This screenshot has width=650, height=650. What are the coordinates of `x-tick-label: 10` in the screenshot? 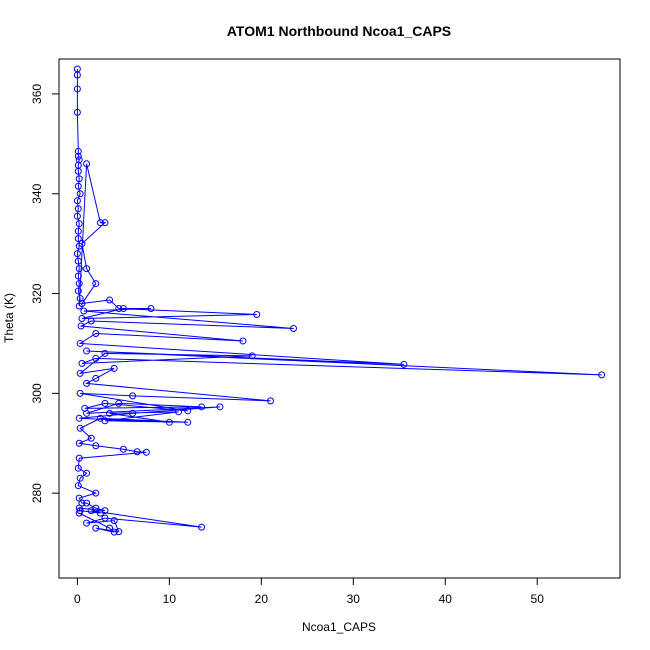 It's located at (170, 599).